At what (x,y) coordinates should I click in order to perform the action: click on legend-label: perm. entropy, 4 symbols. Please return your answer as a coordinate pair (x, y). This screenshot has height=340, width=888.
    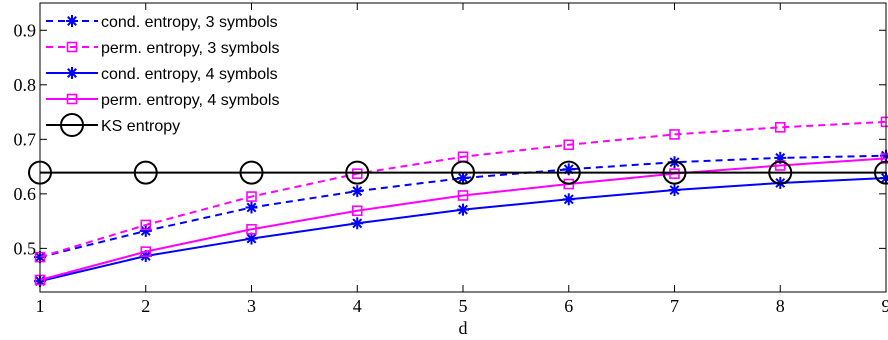
    Looking at the image, I should click on (190, 100).